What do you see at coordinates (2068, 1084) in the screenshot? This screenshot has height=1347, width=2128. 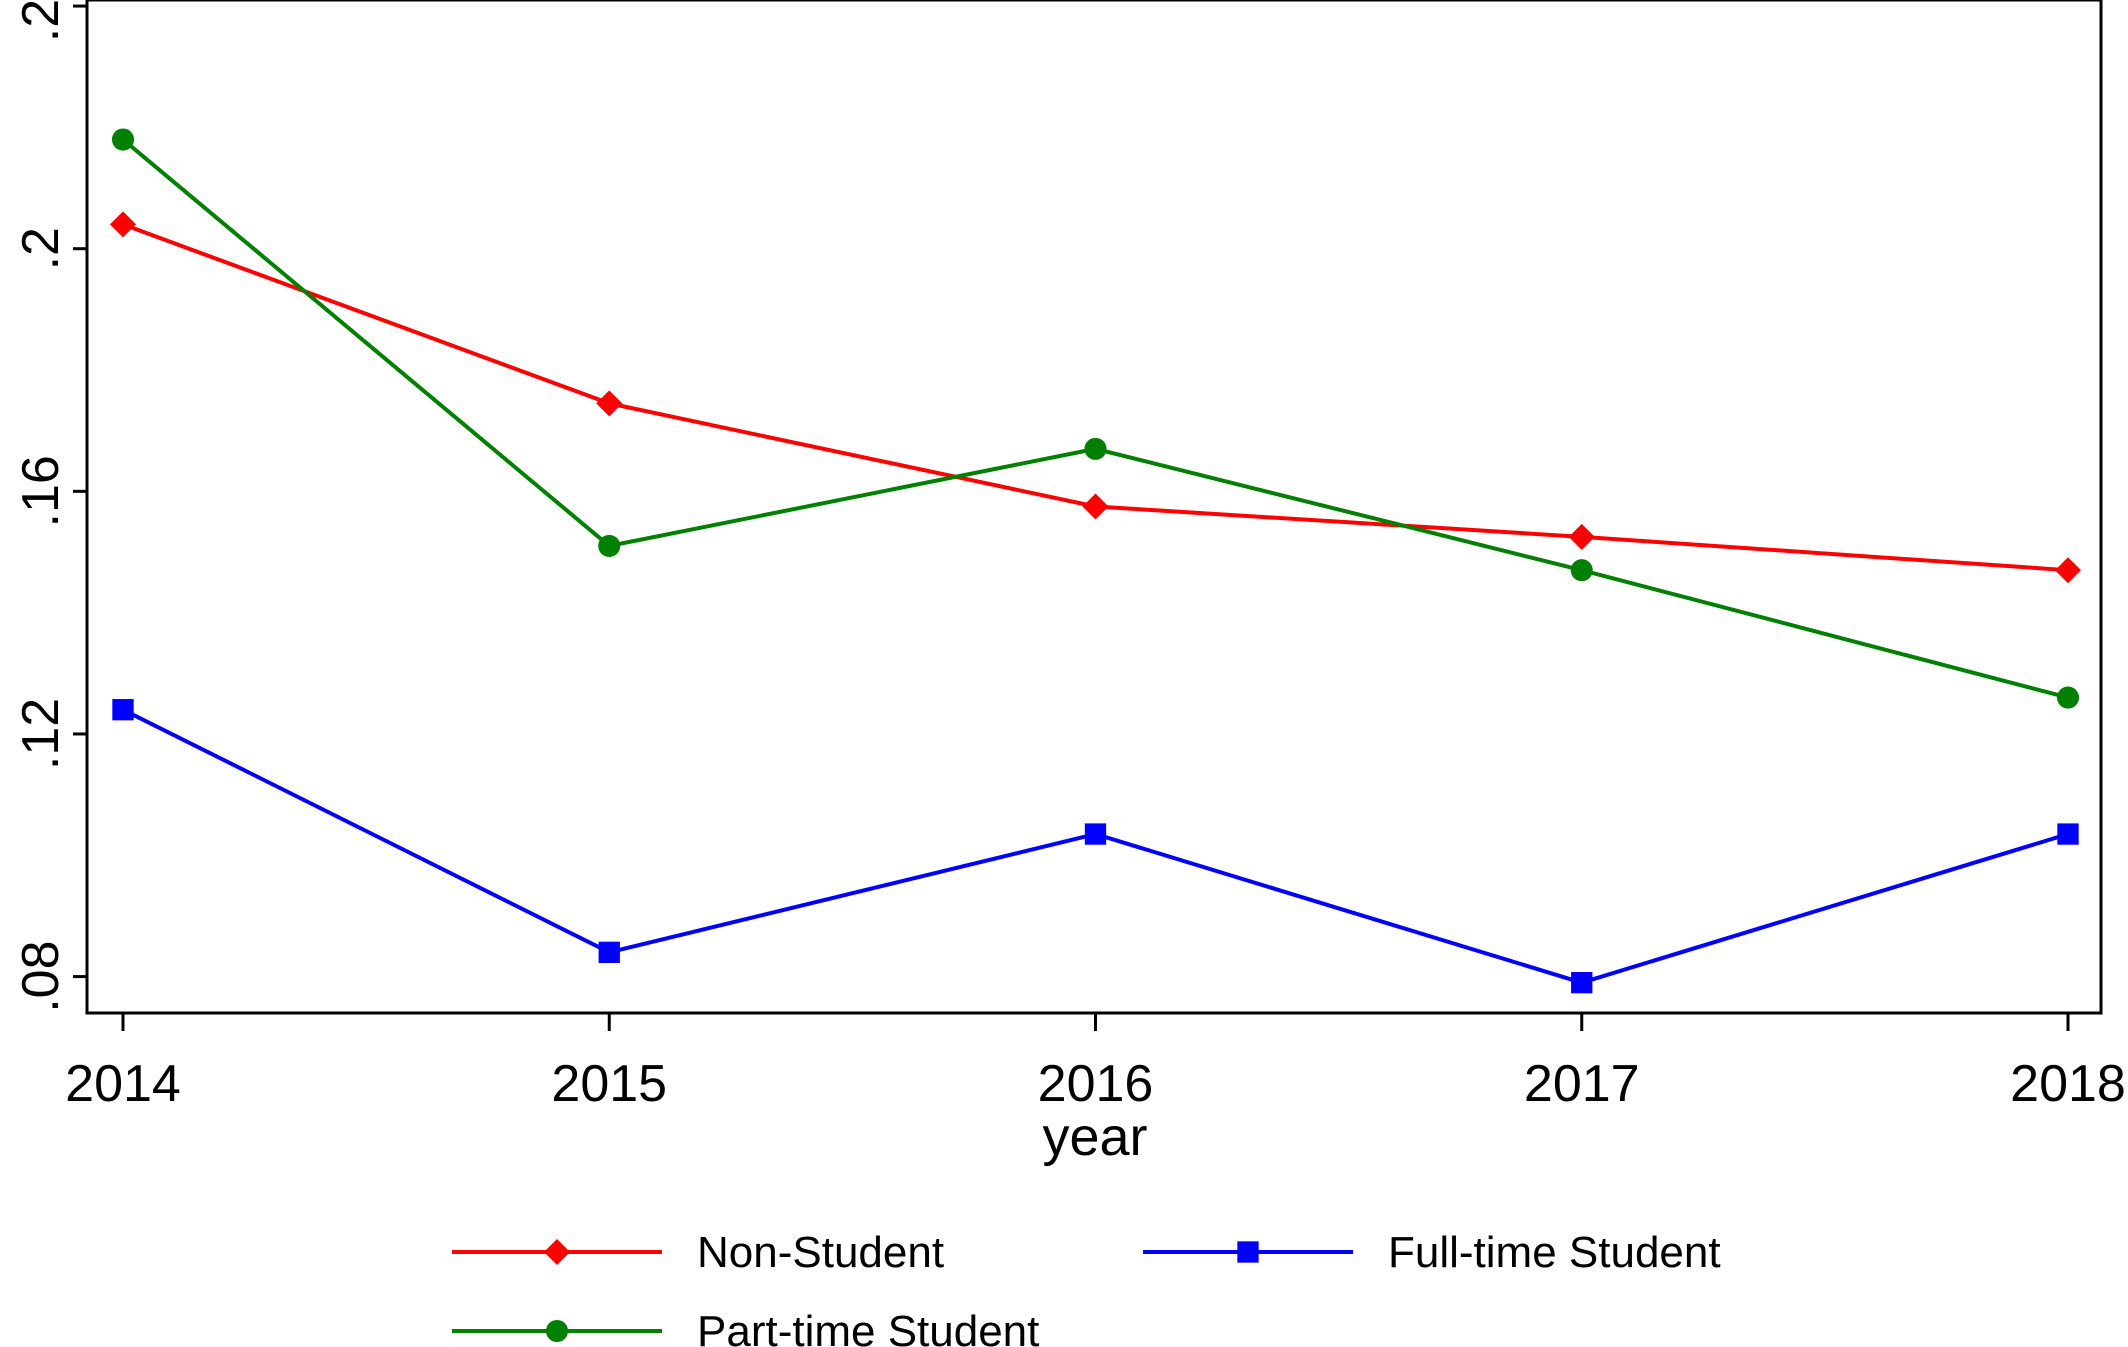 I see `x-tick-label: 2018` at bounding box center [2068, 1084].